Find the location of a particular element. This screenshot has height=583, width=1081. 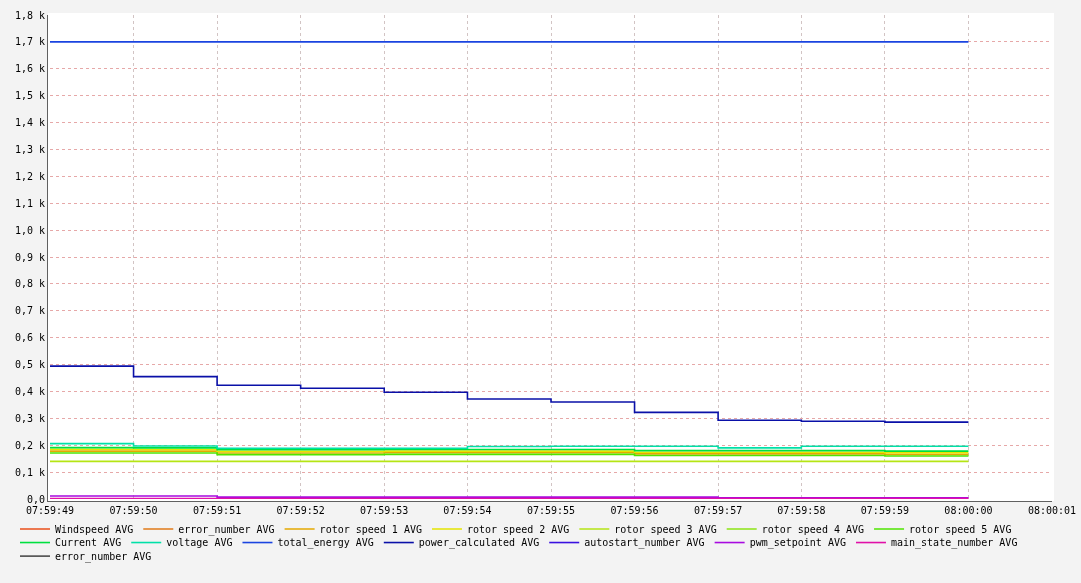

y-tick-label: 1,1 k is located at coordinates (29, 203).